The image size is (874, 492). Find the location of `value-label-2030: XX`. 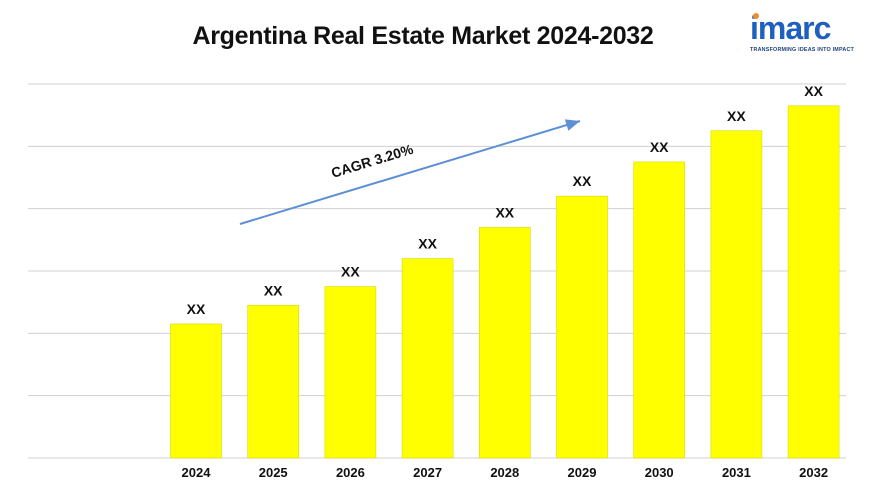

value-label-2030: XX is located at coordinates (659, 147).